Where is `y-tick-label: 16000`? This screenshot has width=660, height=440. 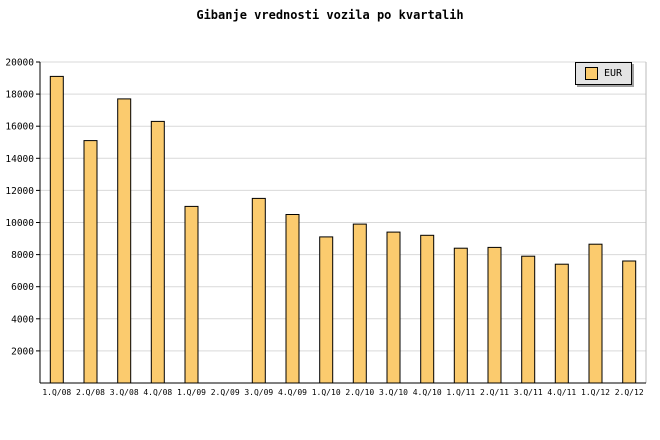
y-tick-label: 16000 is located at coordinates (19, 127).